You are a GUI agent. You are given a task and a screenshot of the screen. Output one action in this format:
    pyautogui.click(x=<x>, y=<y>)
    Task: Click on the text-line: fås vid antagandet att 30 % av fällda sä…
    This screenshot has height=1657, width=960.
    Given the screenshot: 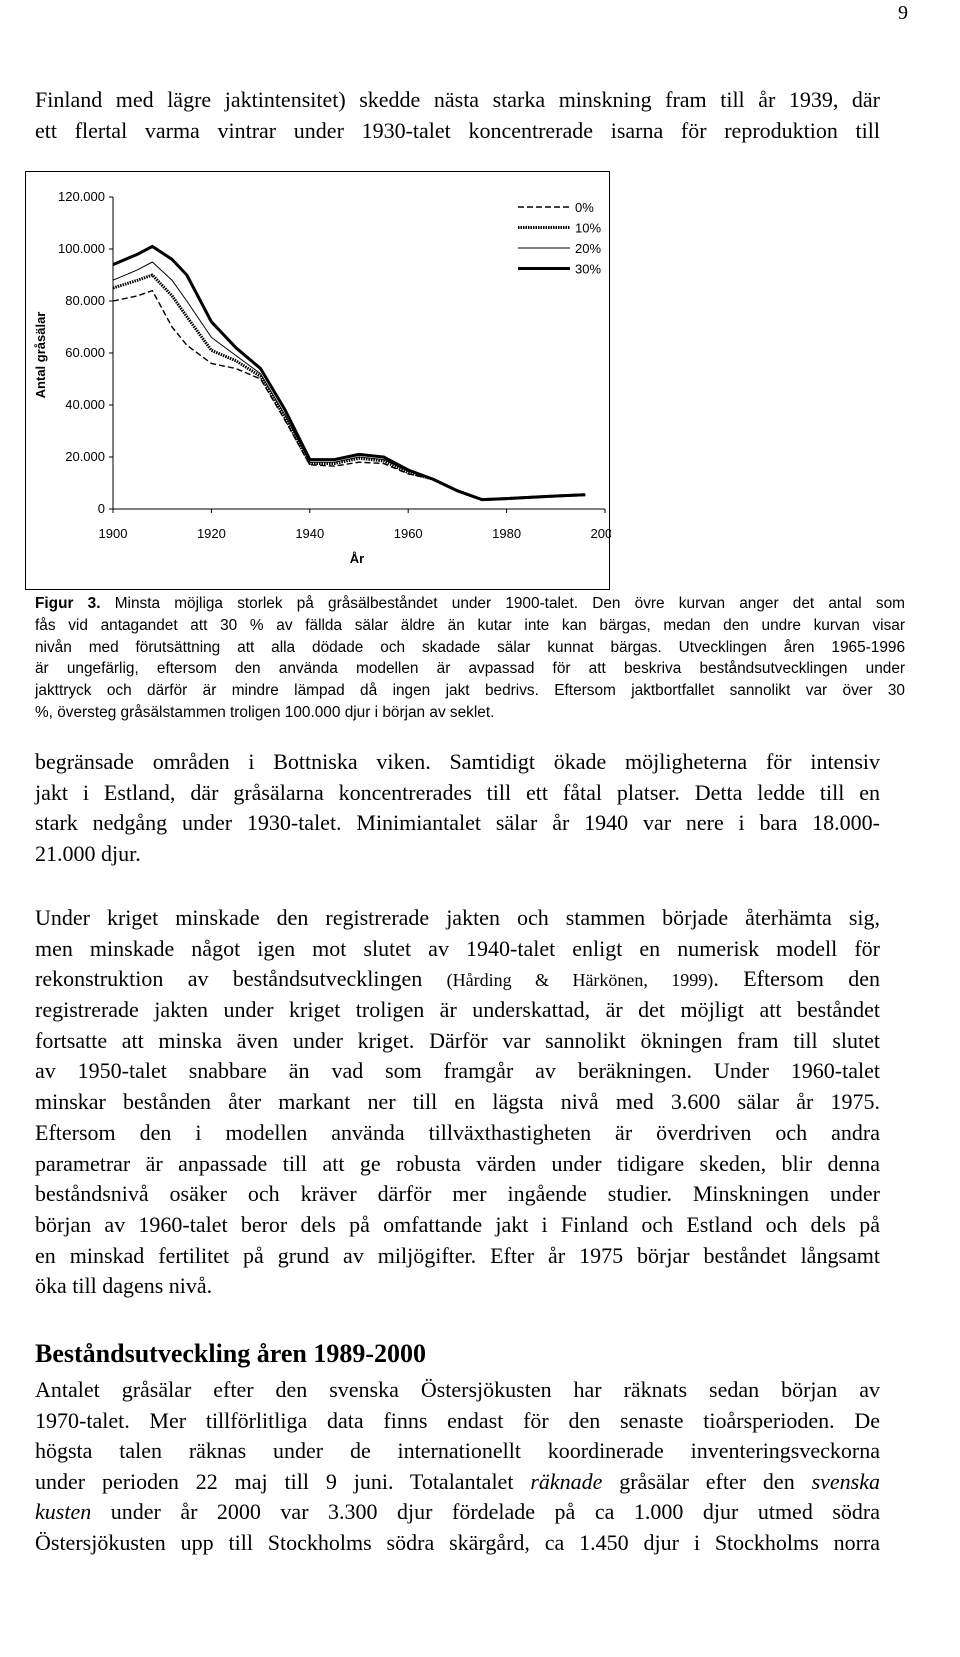 What is the action you would take?
    pyautogui.click(x=470, y=625)
    